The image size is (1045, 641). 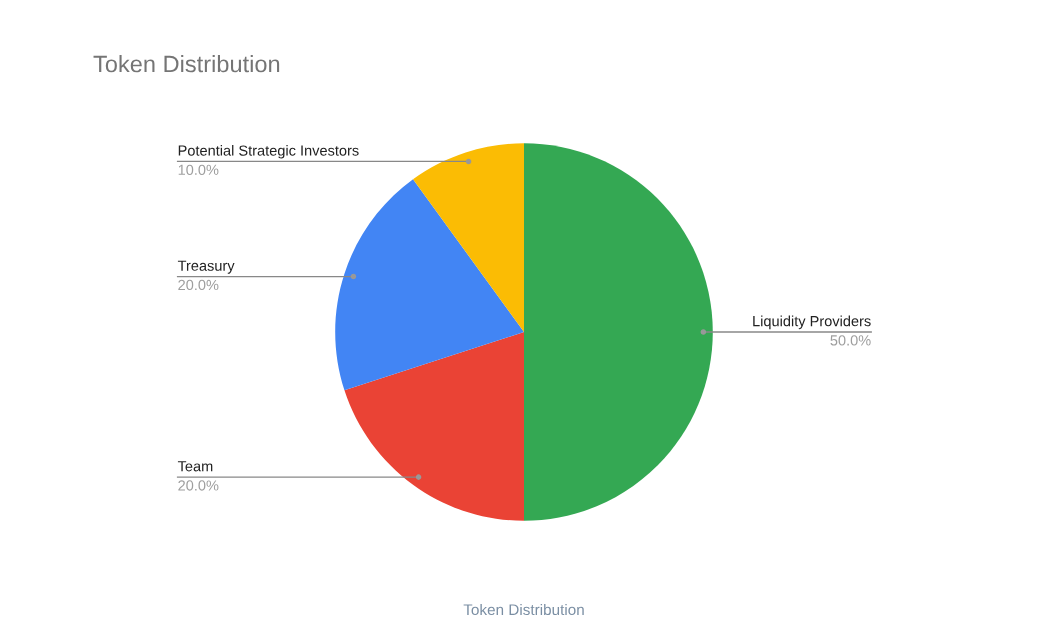 I want to click on text: Token Distribution, so click(x=523, y=609).